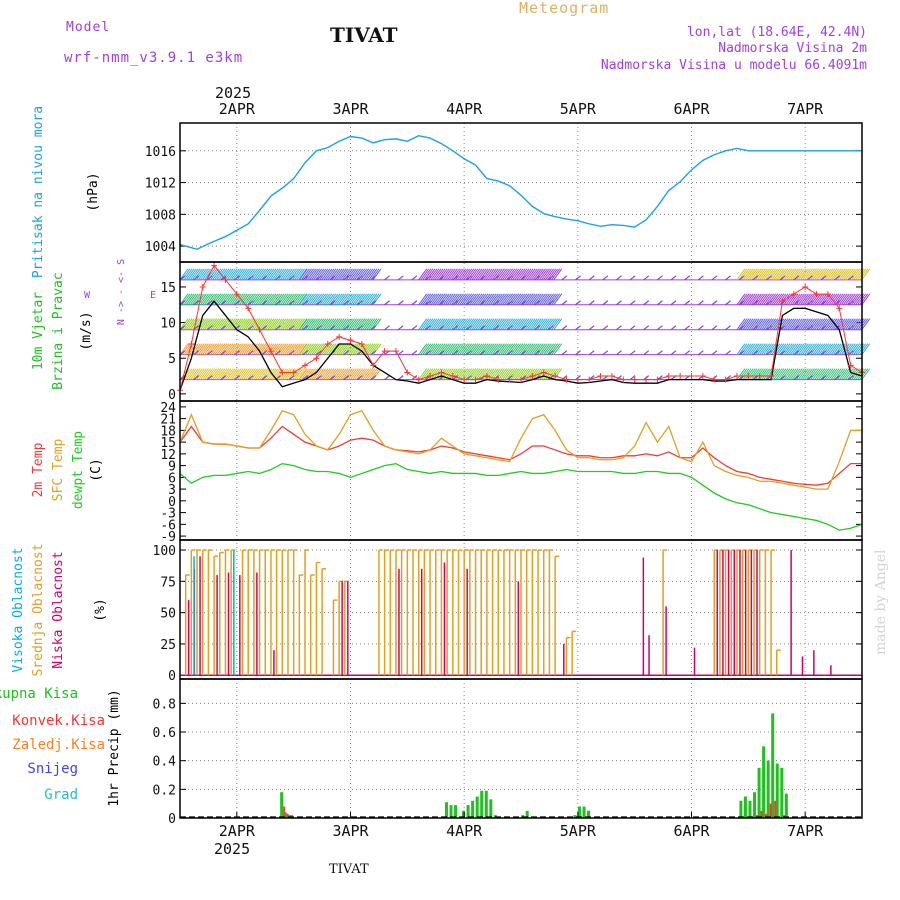  What do you see at coordinates (364, 35) in the screenshot?
I see `page-title: TIVAT` at bounding box center [364, 35].